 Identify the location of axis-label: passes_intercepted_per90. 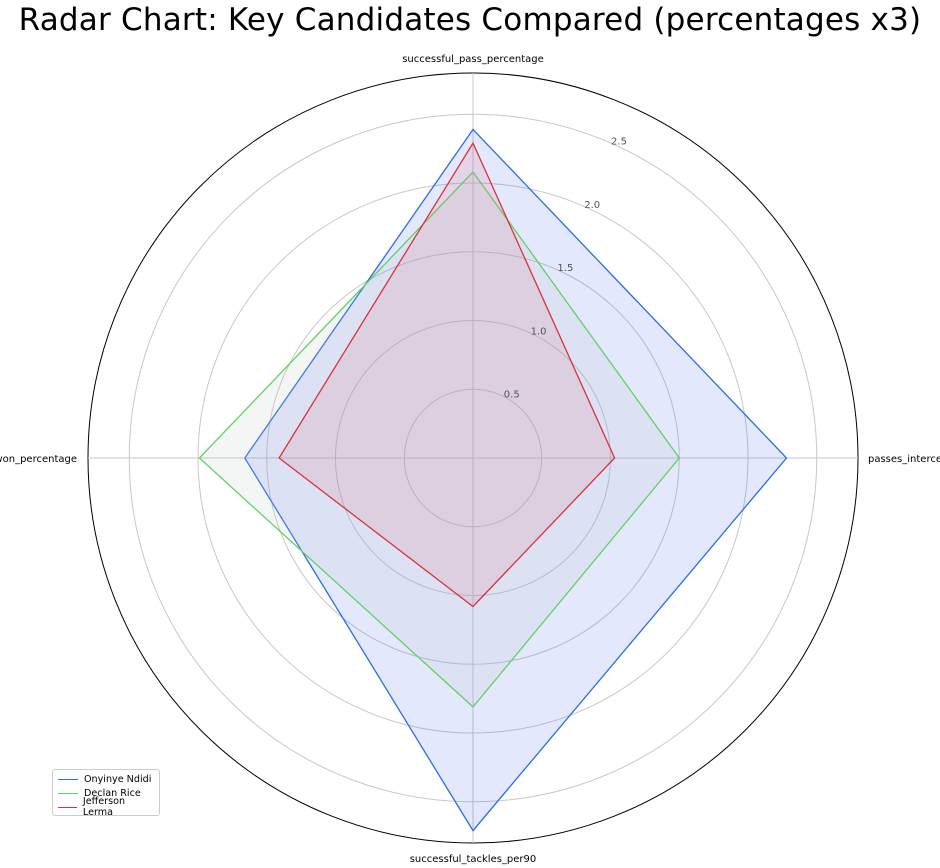
(904, 459).